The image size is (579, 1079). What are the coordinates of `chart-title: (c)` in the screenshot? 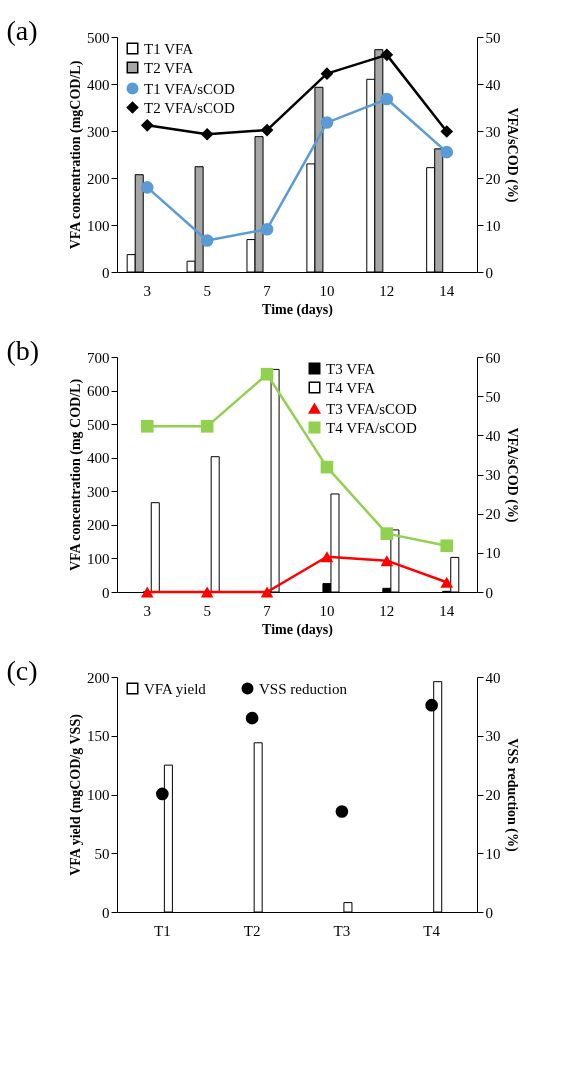 It's located at (22, 670).